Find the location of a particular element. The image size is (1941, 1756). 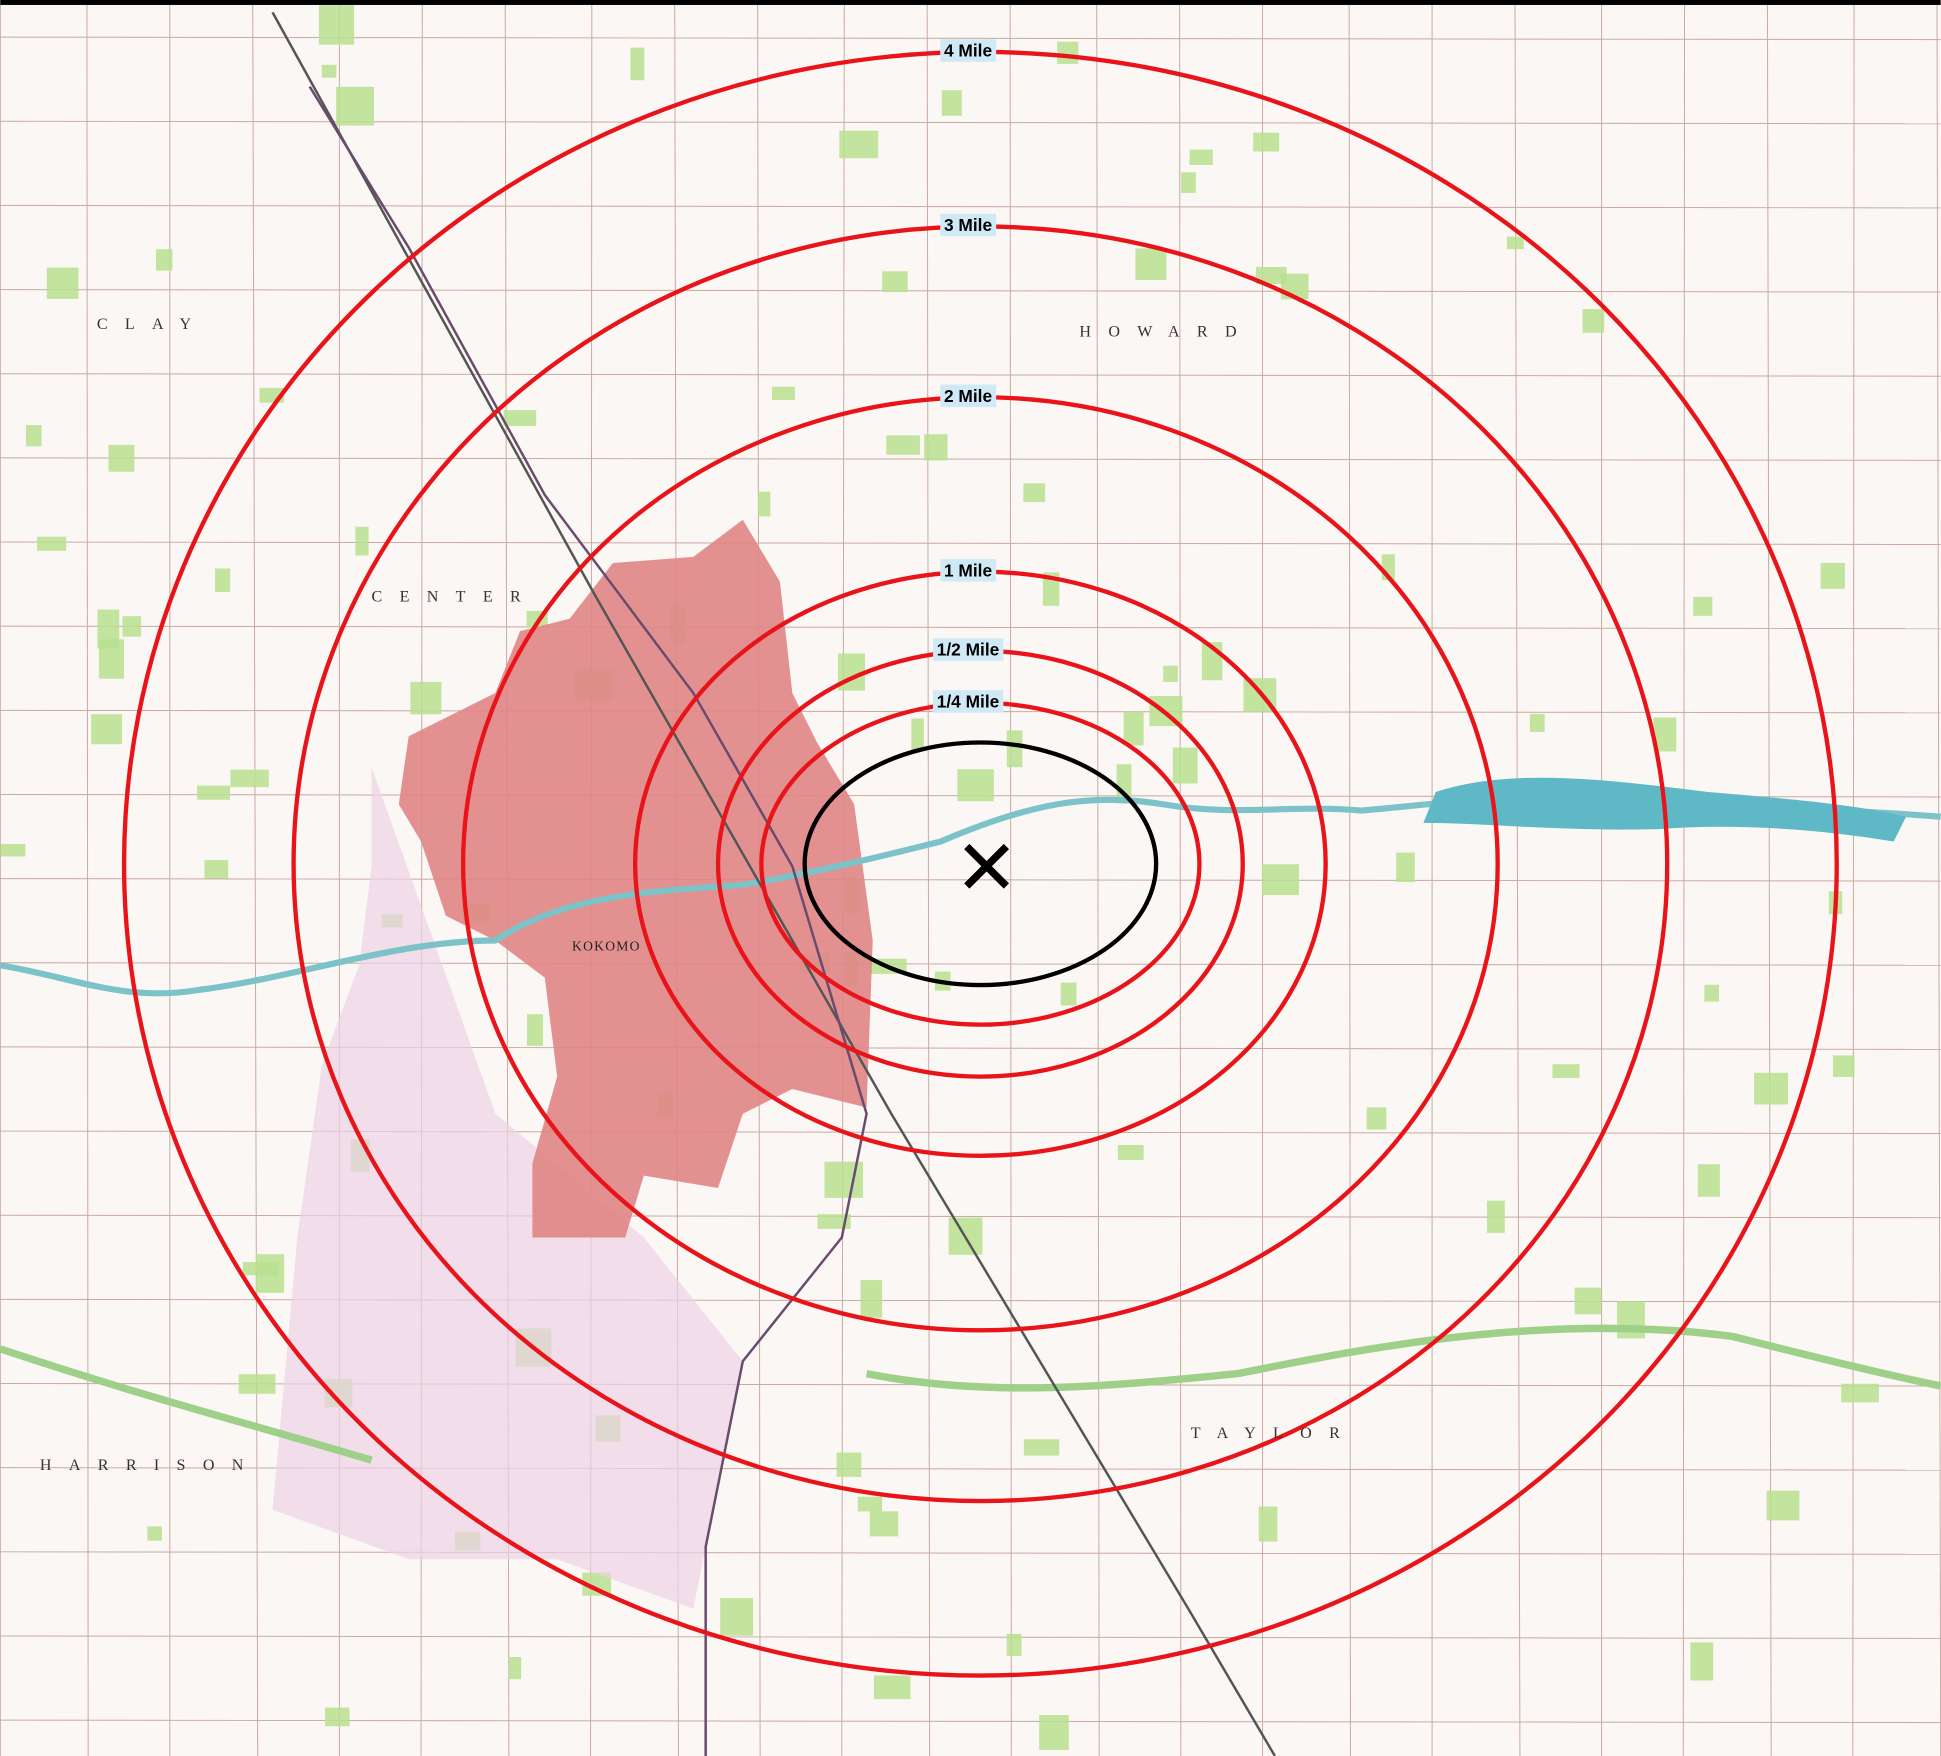

ring-label: 3 Mile is located at coordinates (968, 225).